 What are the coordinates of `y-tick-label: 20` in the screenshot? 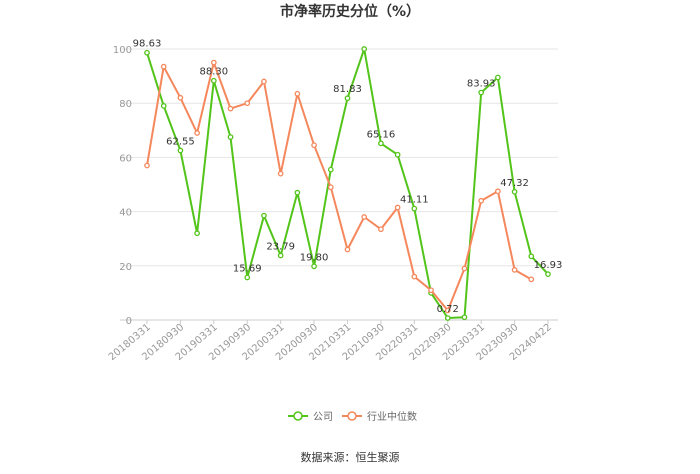 It's located at (125, 267).